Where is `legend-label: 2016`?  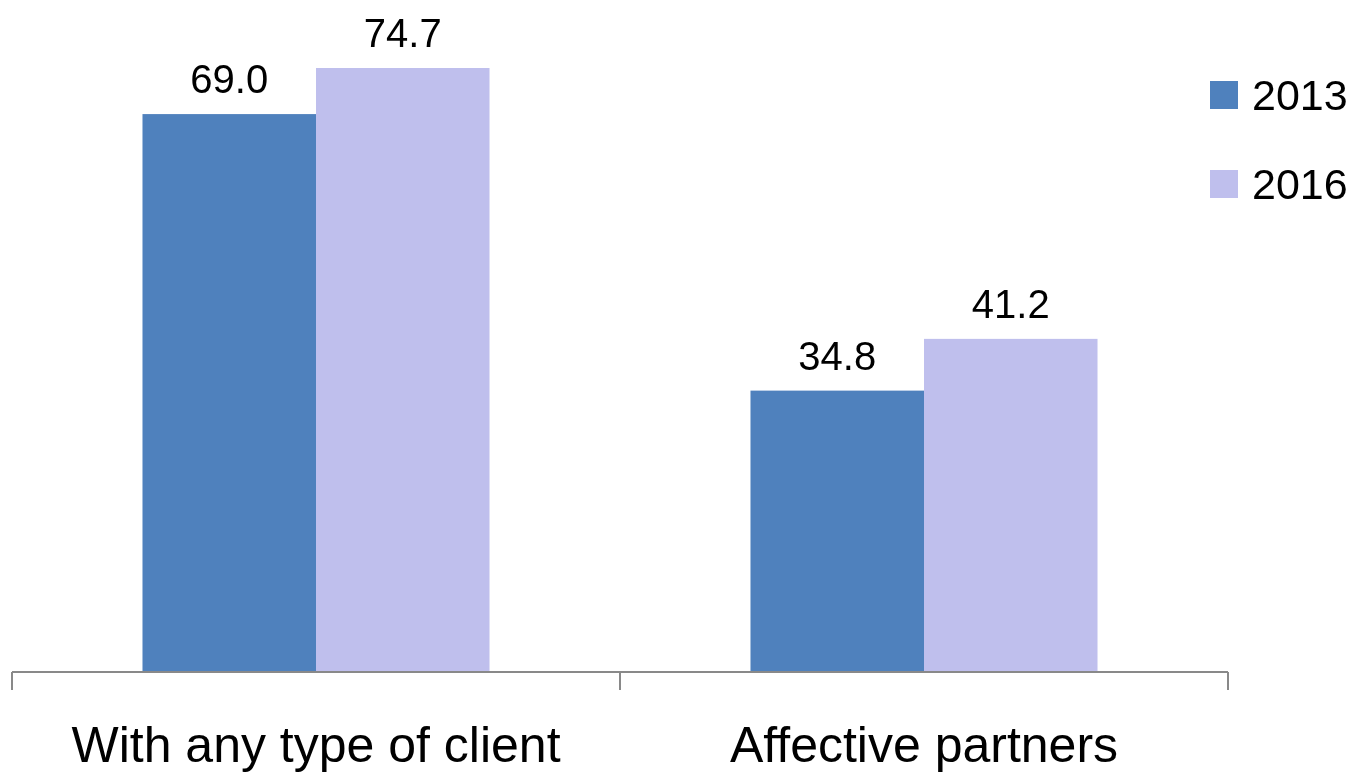 legend-label: 2016 is located at coordinates (1300, 184).